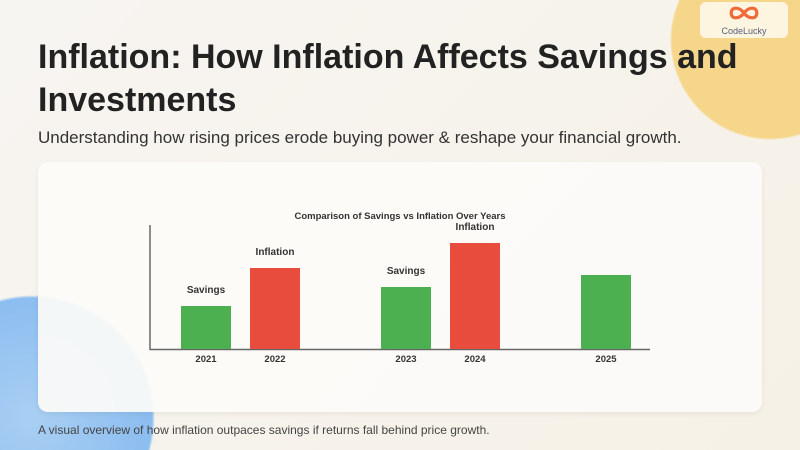 The image size is (800, 450). What do you see at coordinates (275, 308) in the screenshot?
I see `bar-2022` at bounding box center [275, 308].